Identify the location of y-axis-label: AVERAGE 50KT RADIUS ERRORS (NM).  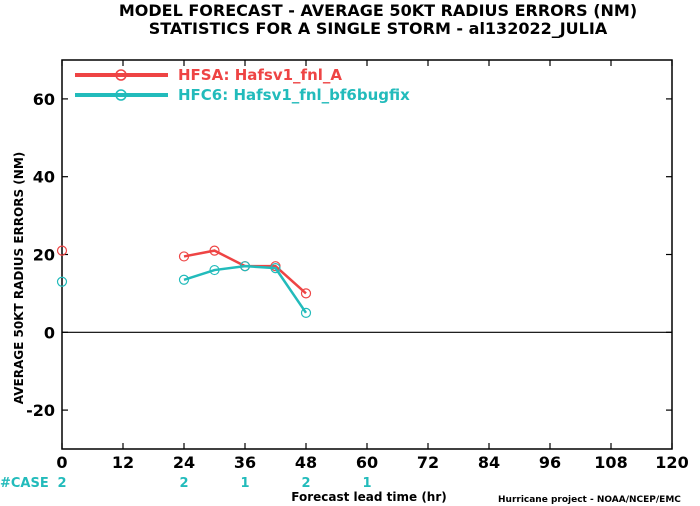
(19, 278).